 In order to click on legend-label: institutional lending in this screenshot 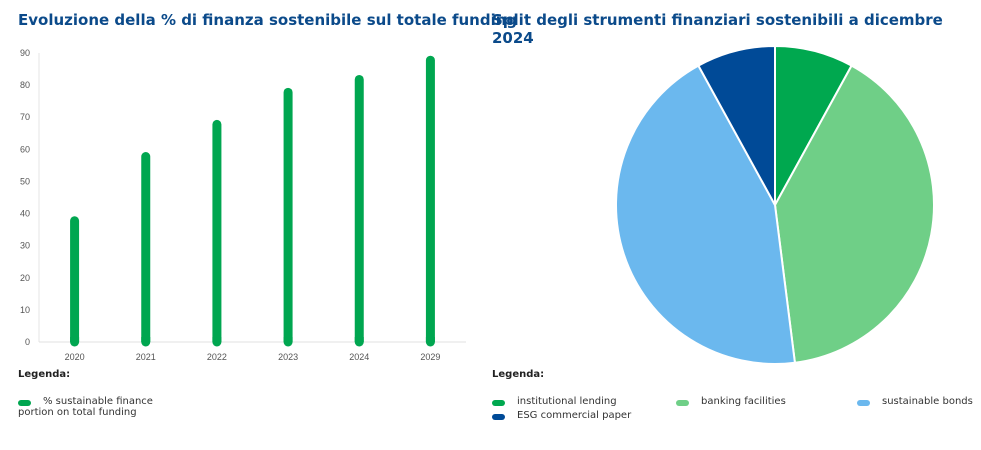, I will do `click(567, 401)`.